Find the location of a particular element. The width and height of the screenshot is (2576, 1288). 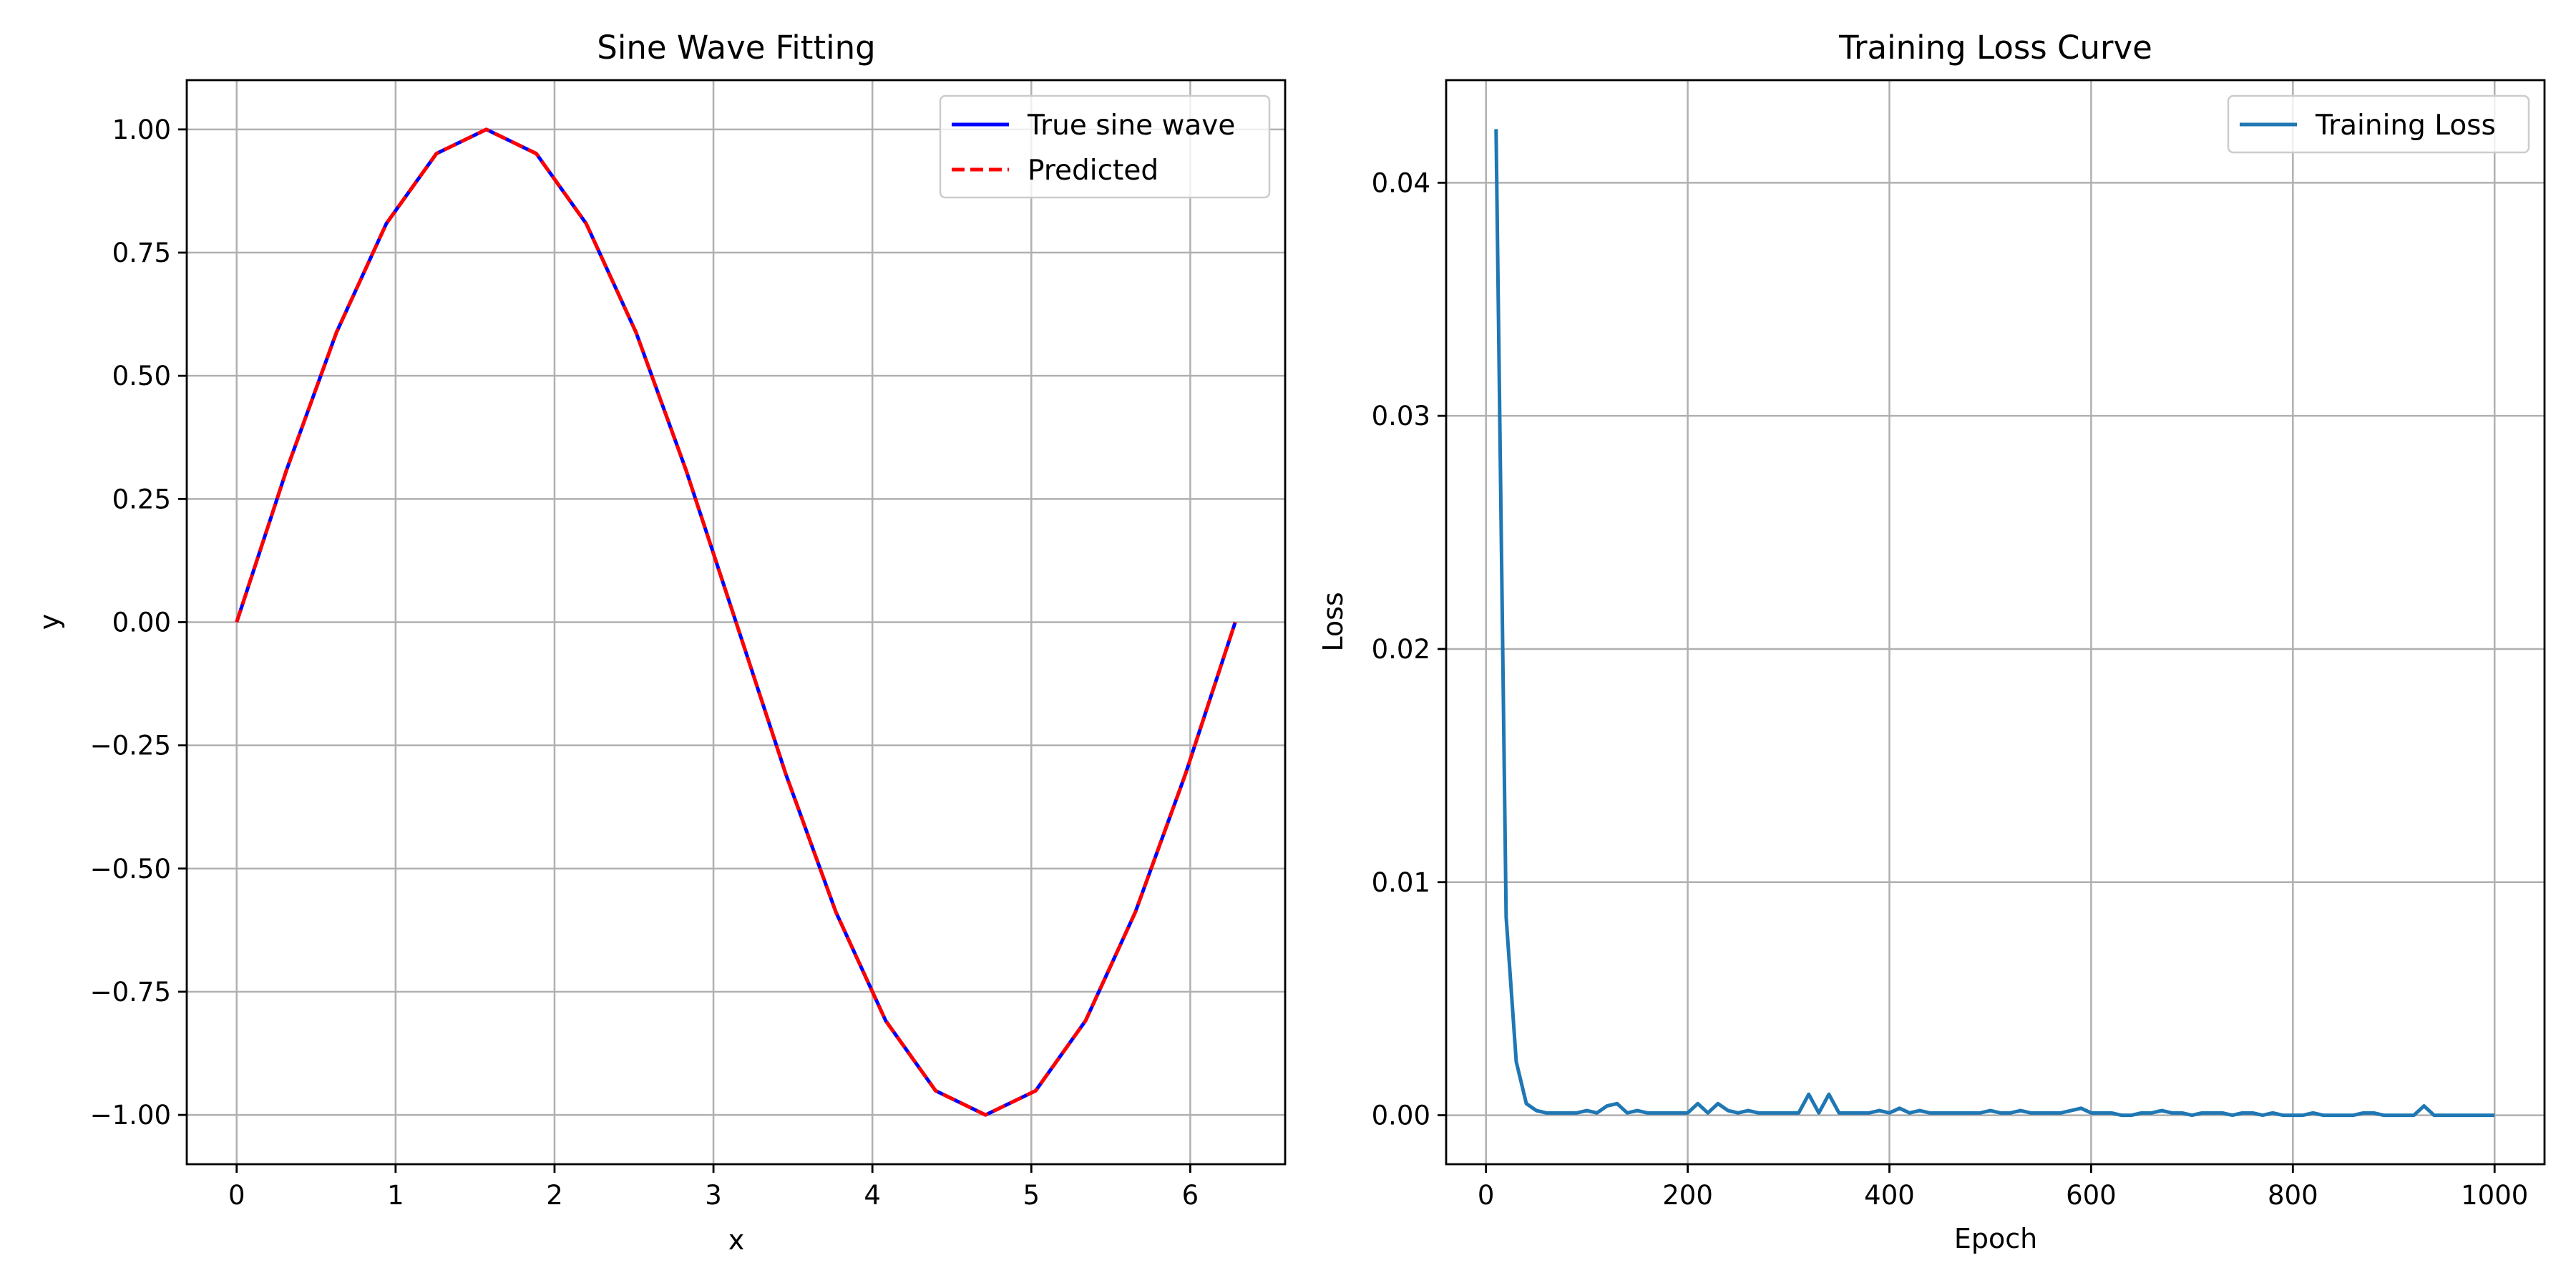

y-tick-label: 0.50 is located at coordinates (141, 376).